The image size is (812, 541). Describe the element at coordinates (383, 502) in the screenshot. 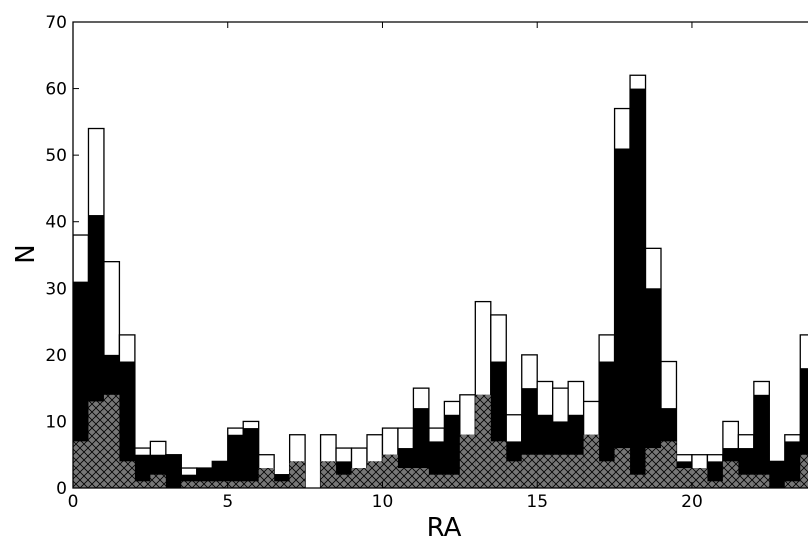

I see `x-tick-label: 10` at that location.